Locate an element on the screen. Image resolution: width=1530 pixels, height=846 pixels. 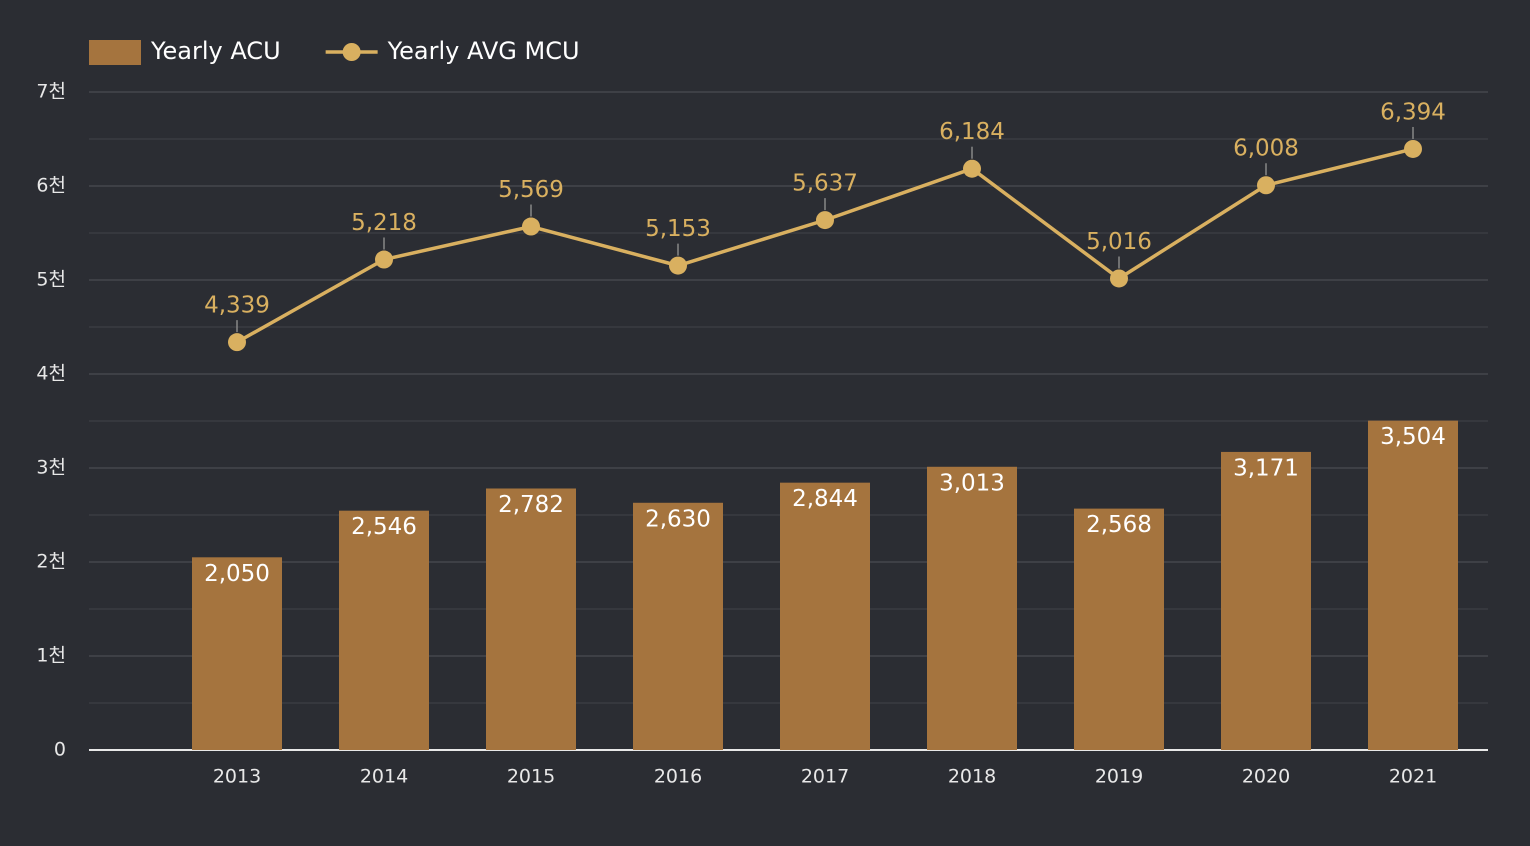
point-value-label: 5,218 is located at coordinates (384, 223).